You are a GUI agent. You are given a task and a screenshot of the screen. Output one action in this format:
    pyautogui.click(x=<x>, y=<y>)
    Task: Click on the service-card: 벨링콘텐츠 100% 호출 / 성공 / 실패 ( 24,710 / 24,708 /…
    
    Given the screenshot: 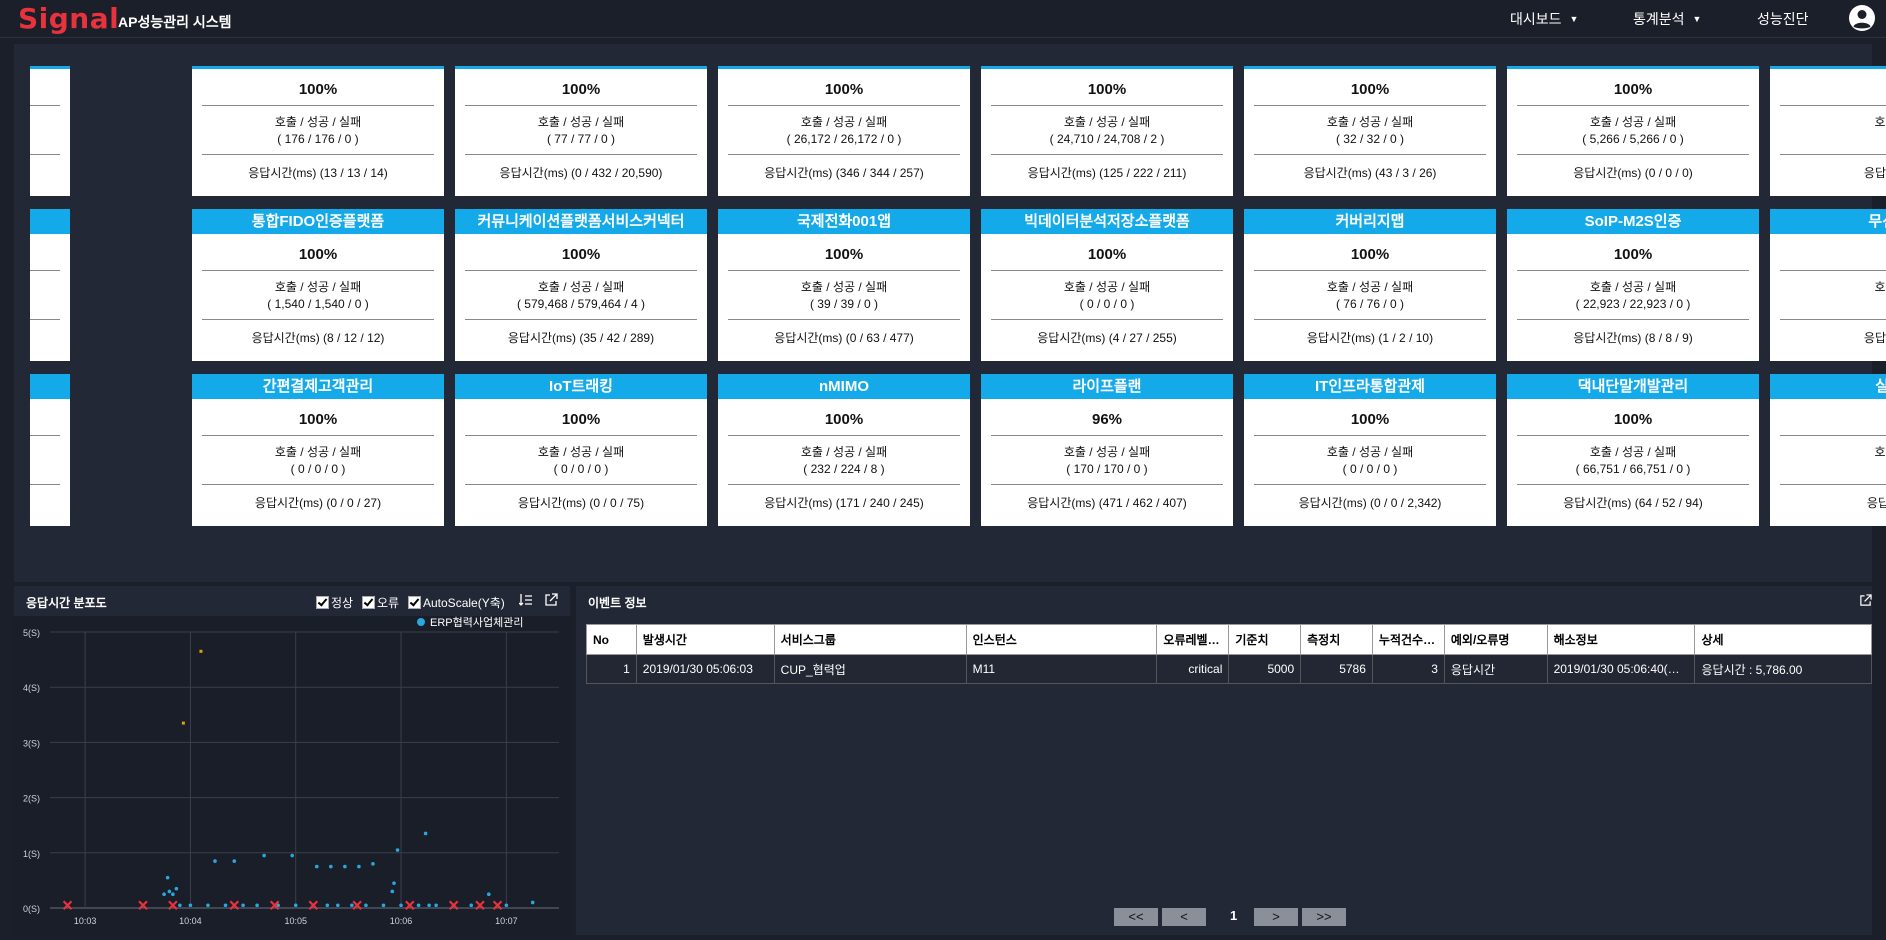 What is the action you would take?
    pyautogui.click(x=1107, y=131)
    